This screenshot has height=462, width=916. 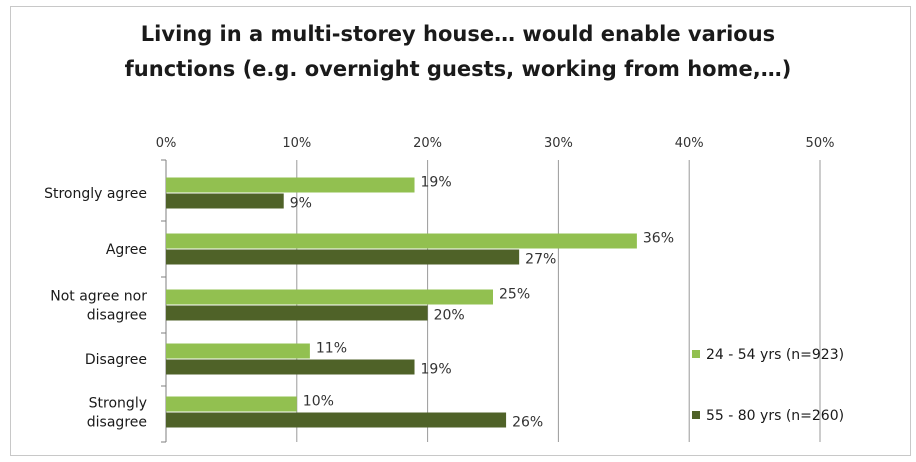 I want to click on data-label: 10%, so click(x=318, y=402).